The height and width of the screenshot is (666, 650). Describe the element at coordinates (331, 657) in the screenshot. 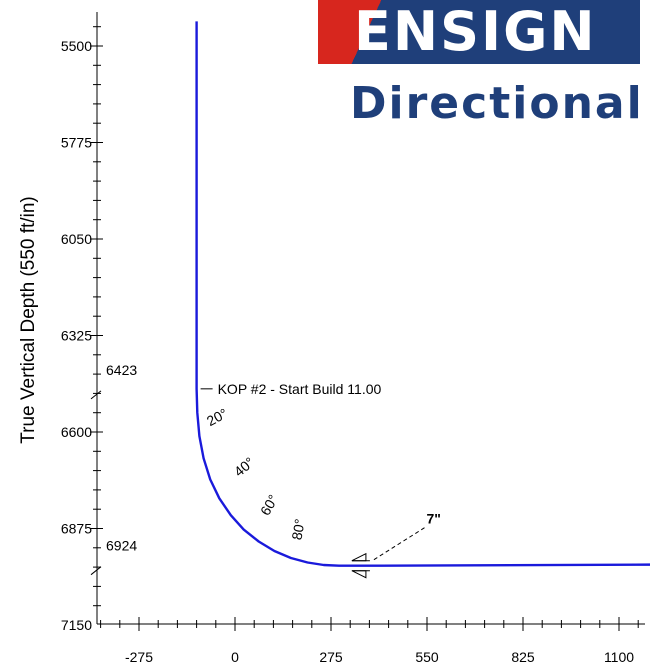

I see `x-tick-label: 275` at that location.